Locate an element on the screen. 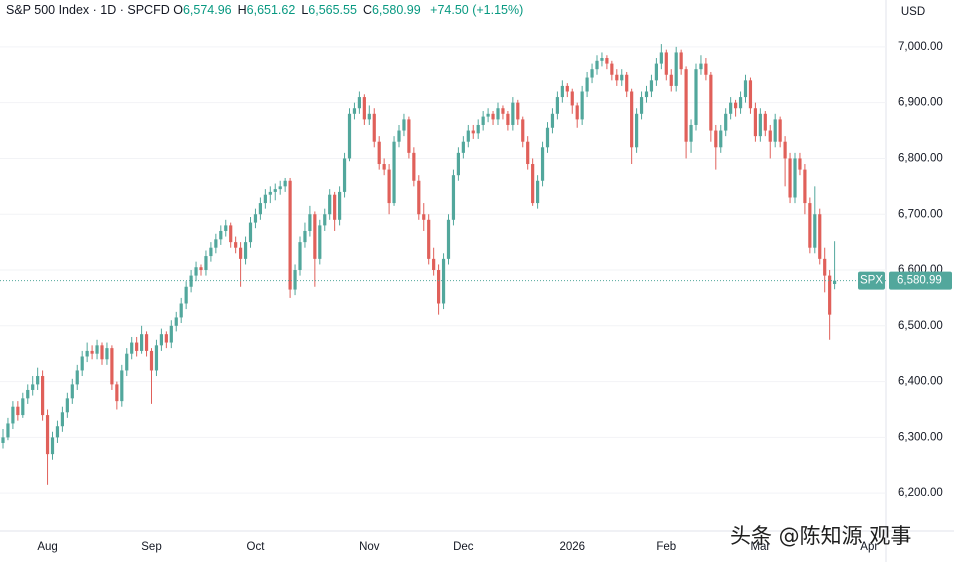 The width and height of the screenshot is (954, 562). x-tick-label: Feb is located at coordinates (666, 547).